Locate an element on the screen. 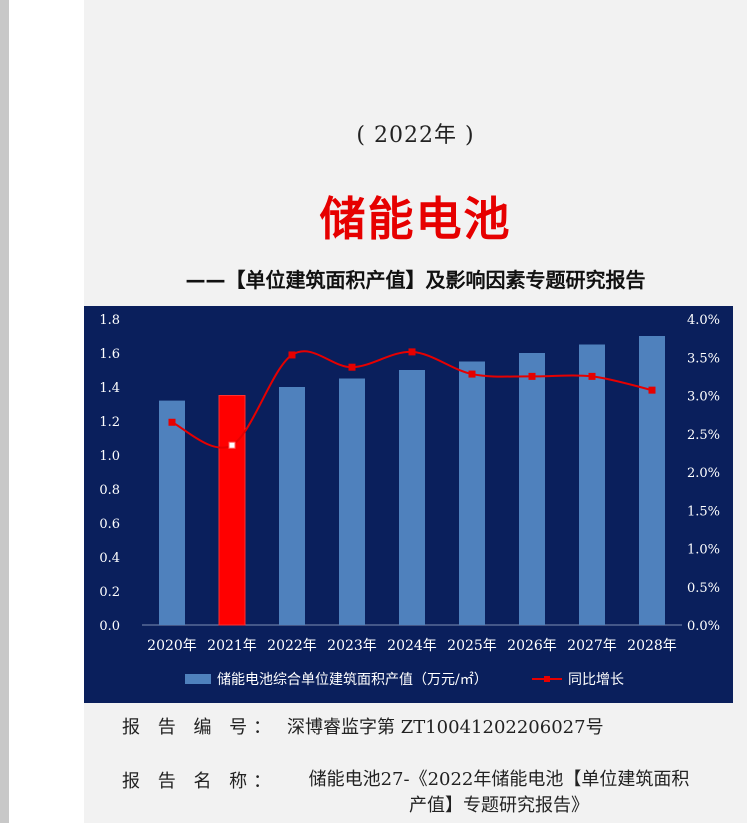  growth-point-2026年 is located at coordinates (532, 376).